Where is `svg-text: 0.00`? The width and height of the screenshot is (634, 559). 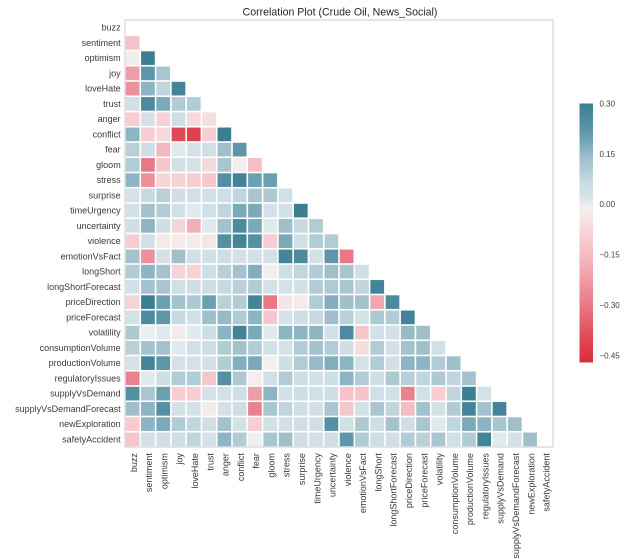
svg-text: 0.00 is located at coordinates (608, 204).